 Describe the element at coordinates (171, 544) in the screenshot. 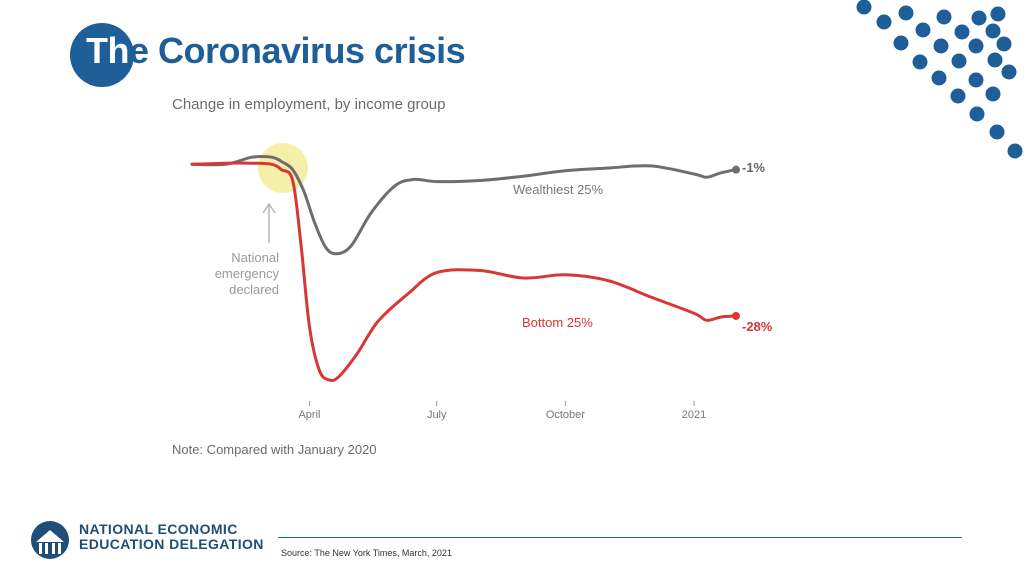

I see `organization-name-line2: EDUCATION DELEGATION` at that location.